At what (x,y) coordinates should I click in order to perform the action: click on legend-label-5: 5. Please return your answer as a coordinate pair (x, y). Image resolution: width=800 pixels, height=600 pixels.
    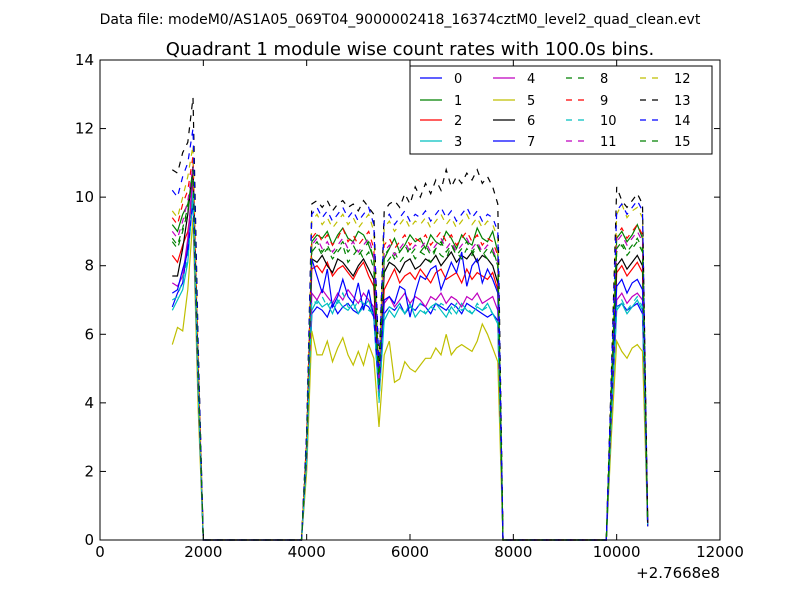
    Looking at the image, I should click on (531, 101).